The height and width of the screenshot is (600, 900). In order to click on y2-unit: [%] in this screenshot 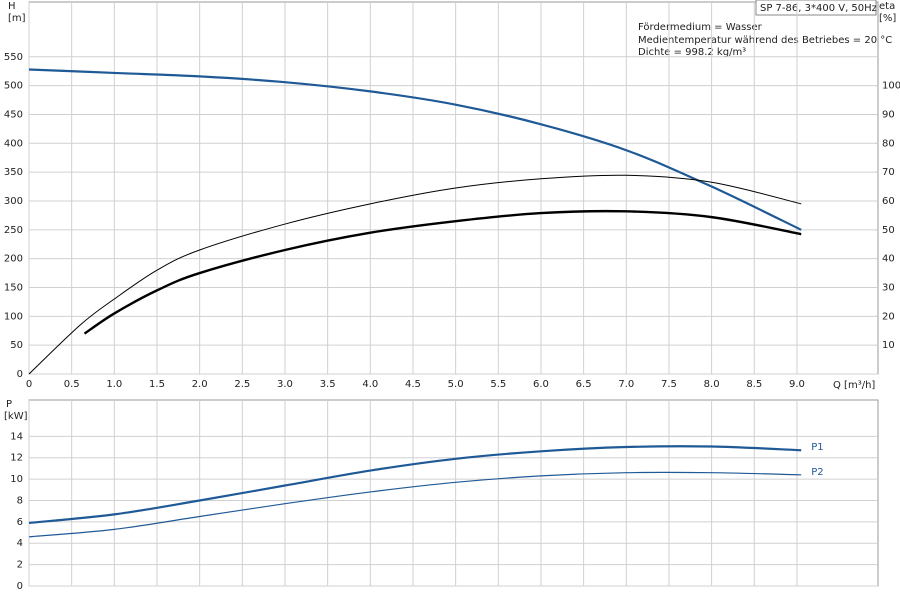, I will do `click(887, 18)`.